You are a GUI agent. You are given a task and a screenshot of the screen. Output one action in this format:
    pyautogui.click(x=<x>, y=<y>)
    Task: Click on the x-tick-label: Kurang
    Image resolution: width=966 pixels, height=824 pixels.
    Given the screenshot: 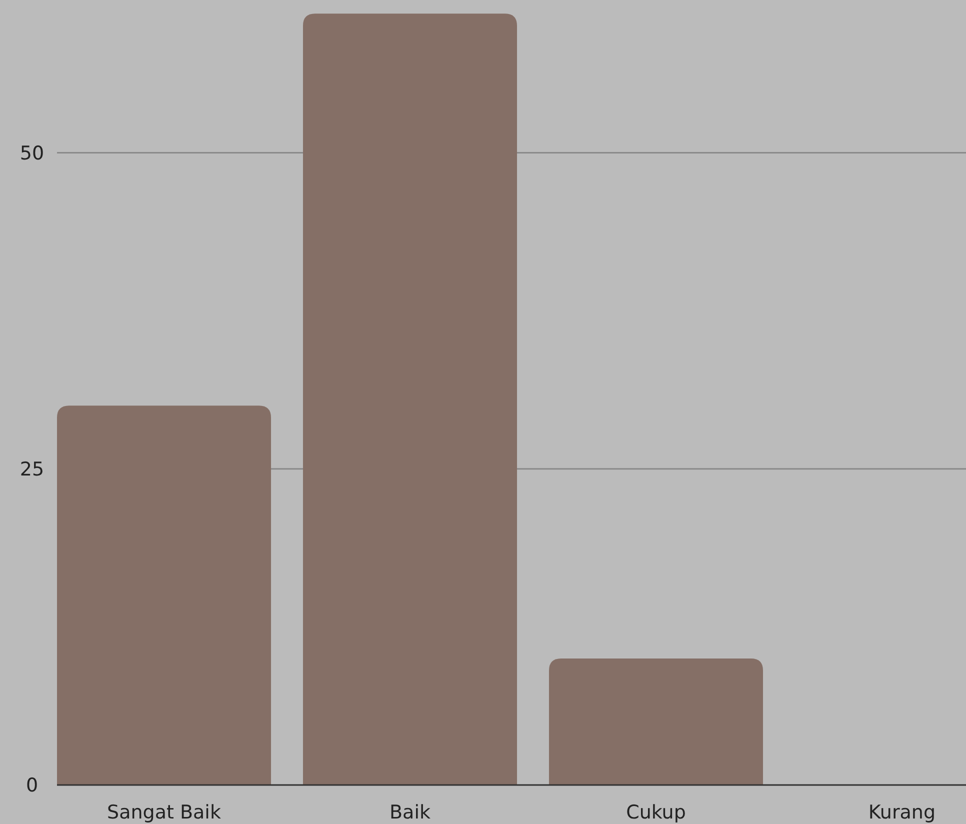 What is the action you would take?
    pyautogui.click(x=902, y=813)
    